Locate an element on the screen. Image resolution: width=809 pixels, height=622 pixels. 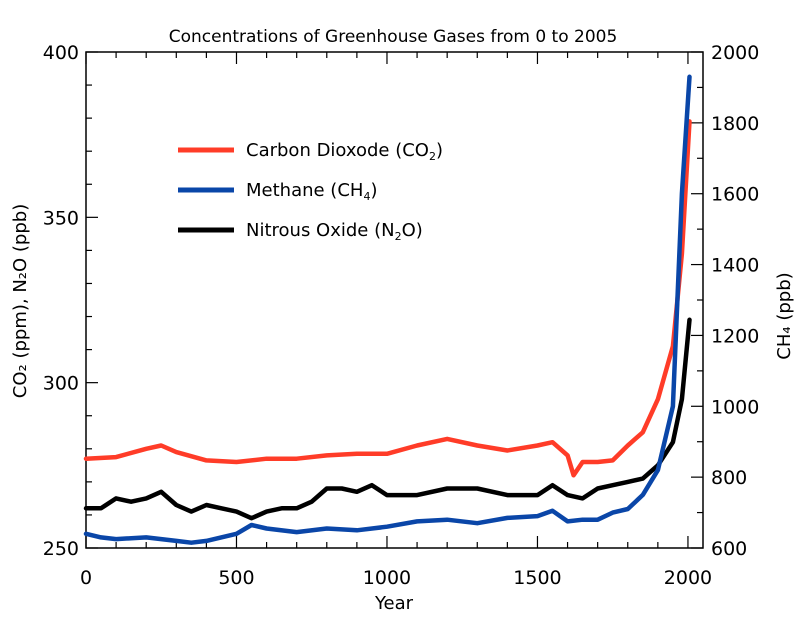
y-right-tick-label: 1800 is located at coordinates (735, 124).